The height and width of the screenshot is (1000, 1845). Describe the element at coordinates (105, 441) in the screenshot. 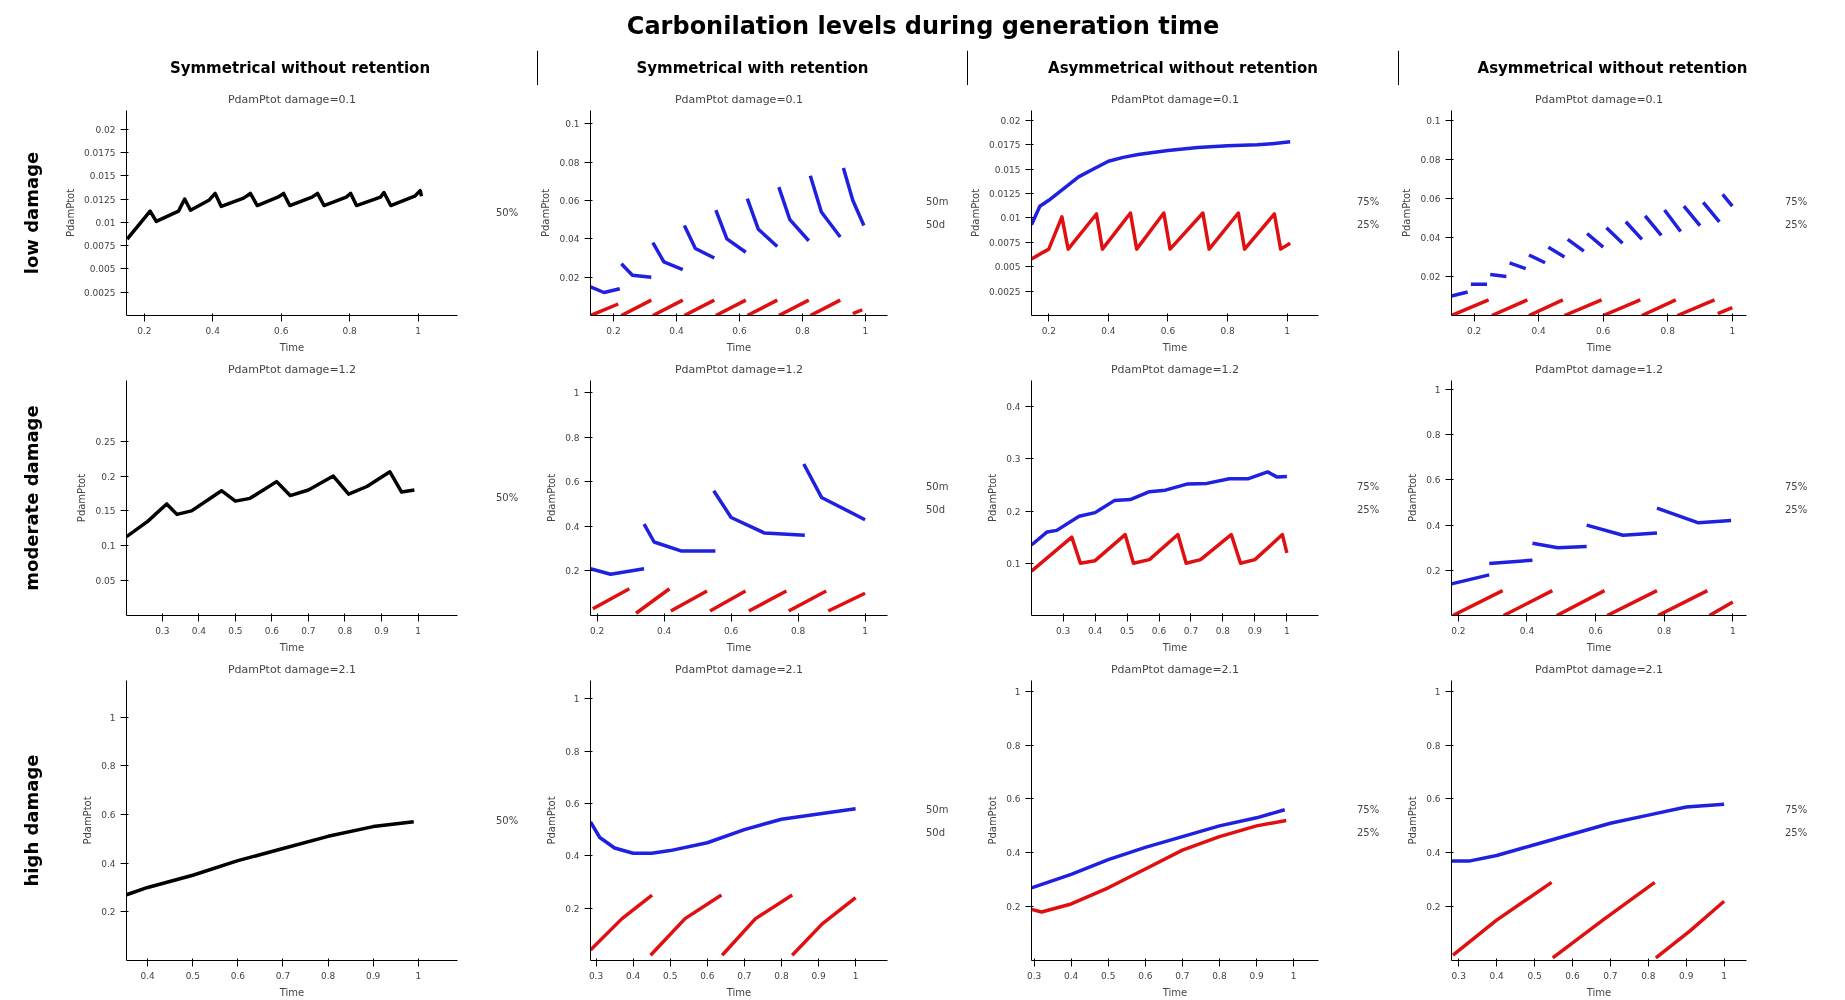

I see `y-tick-label: 0.25` at that location.